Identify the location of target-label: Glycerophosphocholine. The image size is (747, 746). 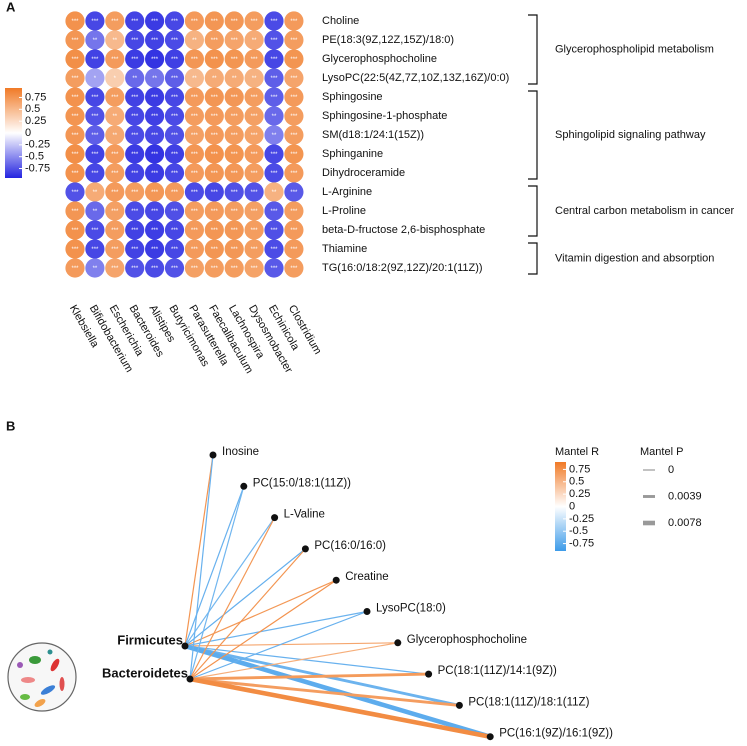
(467, 640).